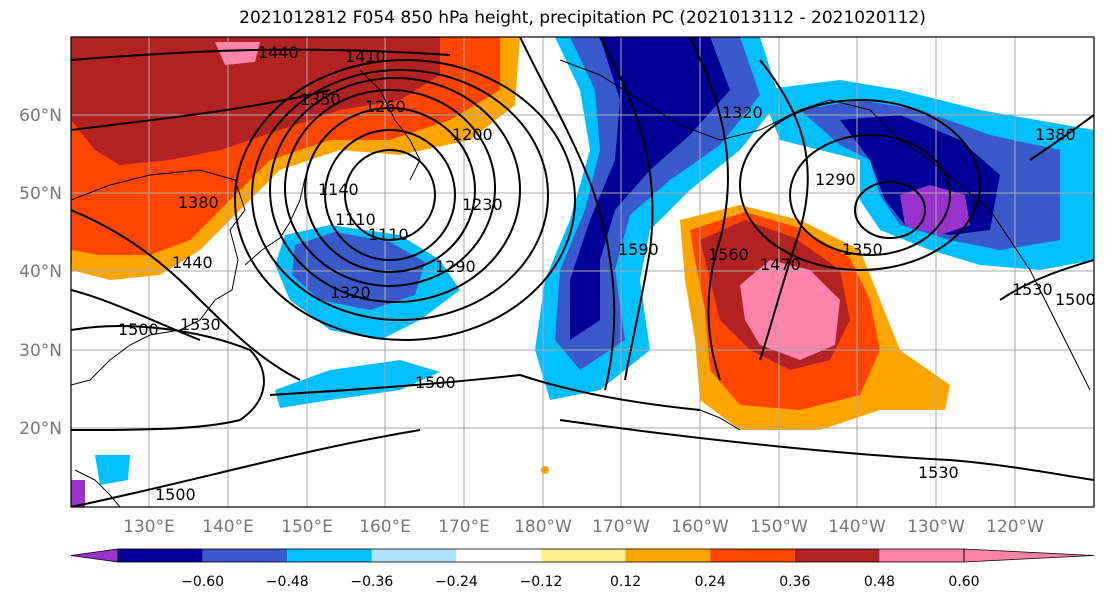  I want to click on precip-negative-purple-ne, so click(935, 210).